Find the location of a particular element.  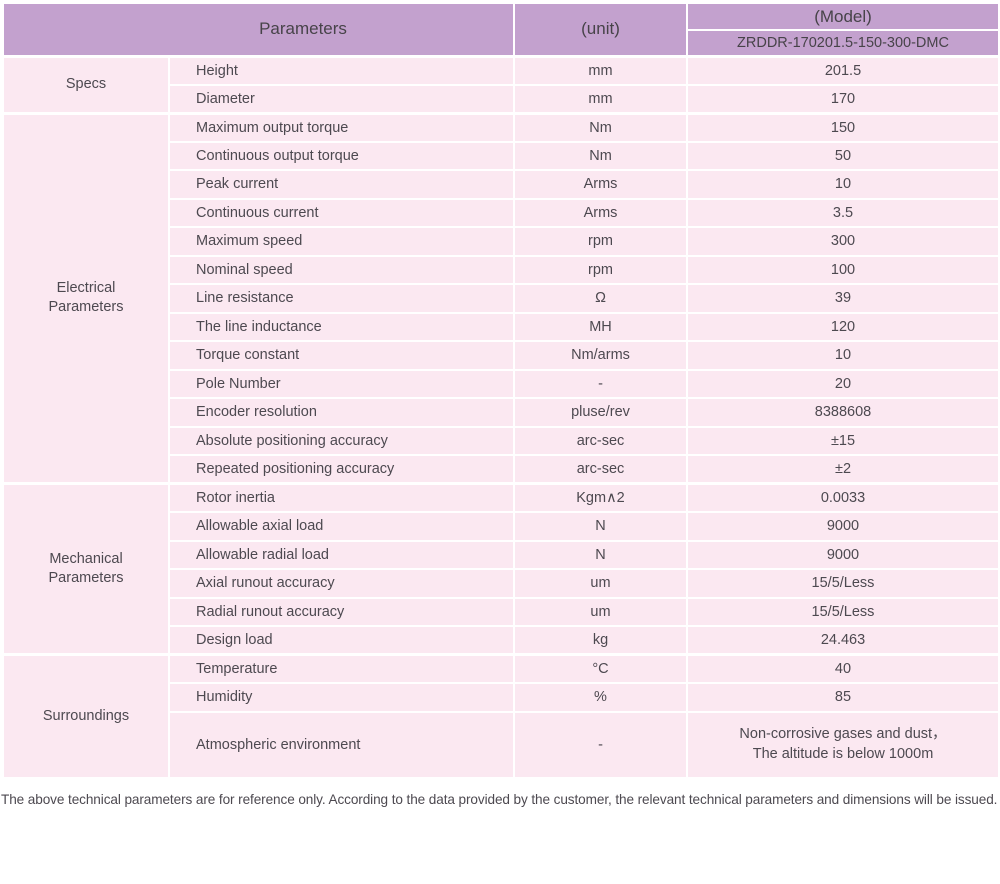

param-name-cell: Pole Number is located at coordinates (341, 383).